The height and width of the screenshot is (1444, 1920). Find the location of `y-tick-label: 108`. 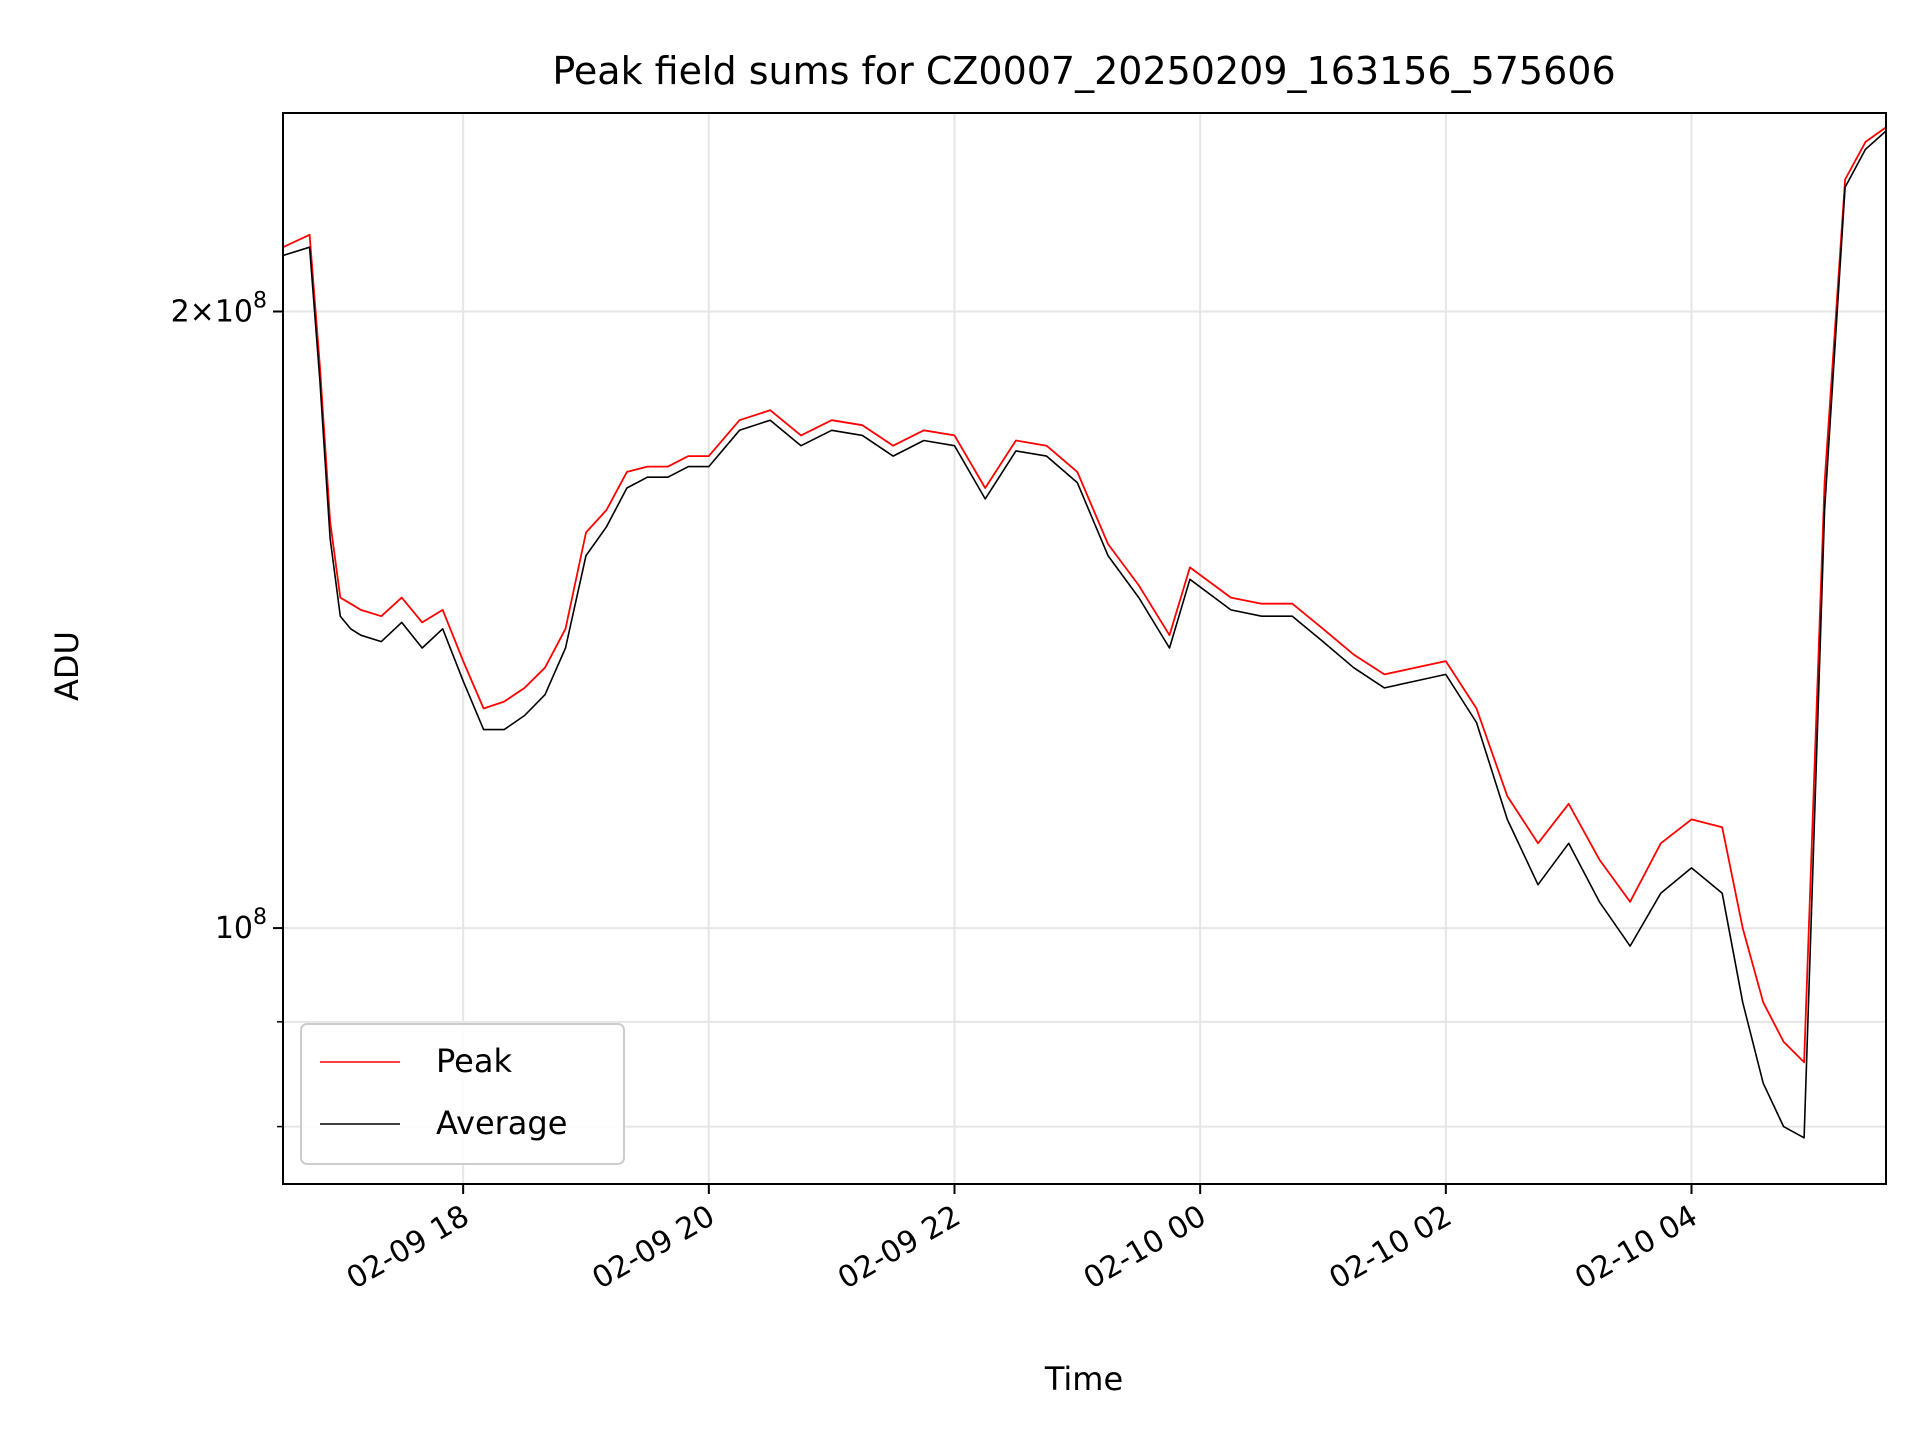

y-tick-label: 108 is located at coordinates (241, 925).